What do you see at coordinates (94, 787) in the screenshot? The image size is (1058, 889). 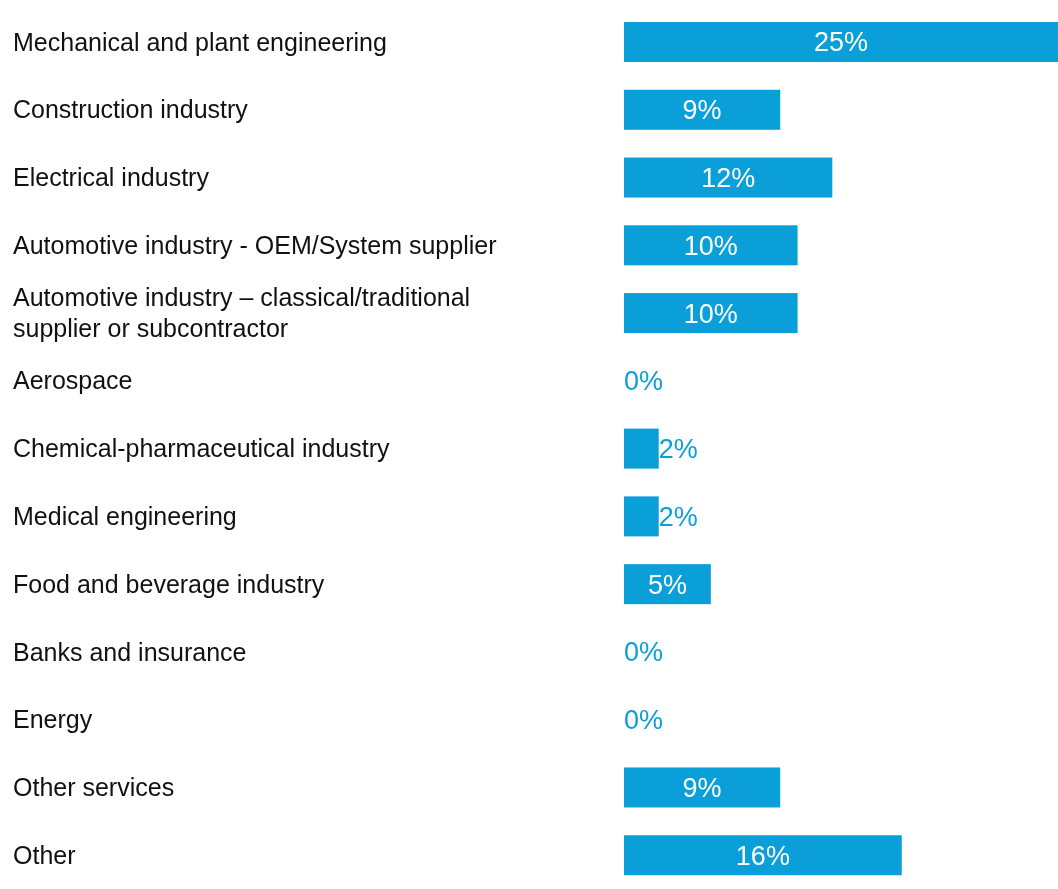 I see `y-tick-label: Other services` at bounding box center [94, 787].